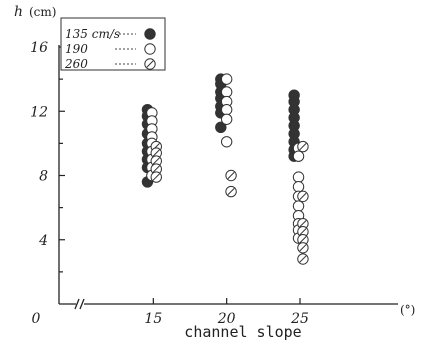 The height and width of the screenshot is (345, 422). What do you see at coordinates (43, 177) in the screenshot?
I see `y-tick-label: 8` at bounding box center [43, 177].